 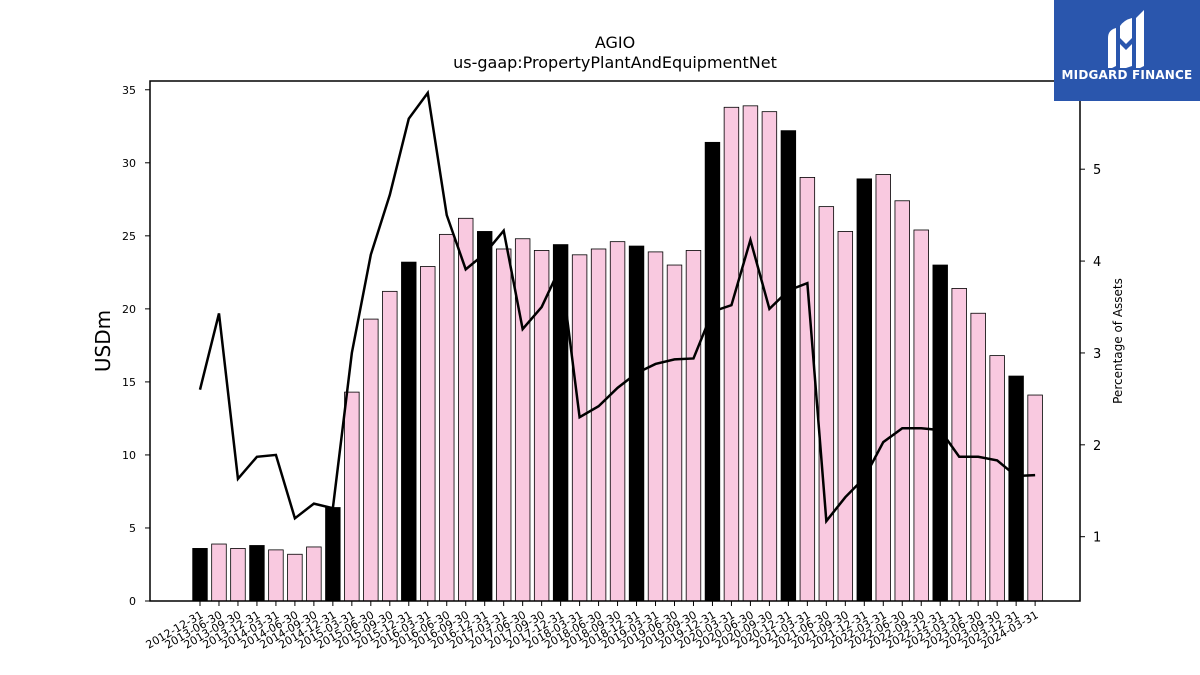 I want to click on y-tick-label: 25, so click(x=129, y=236).